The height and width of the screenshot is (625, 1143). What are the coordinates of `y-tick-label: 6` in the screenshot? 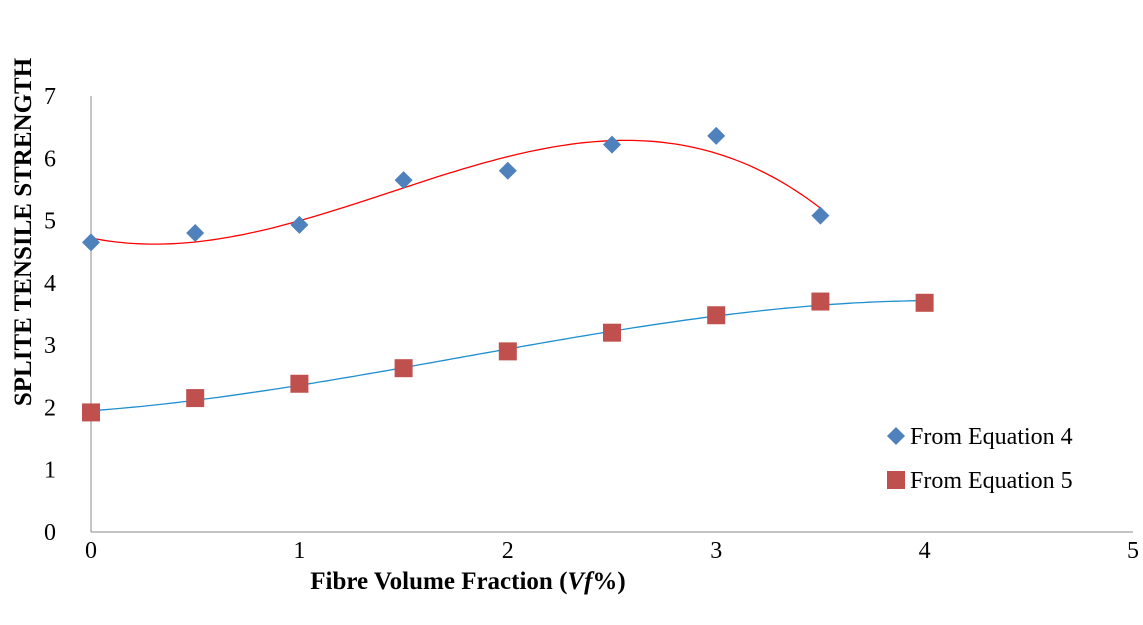 It's located at (50, 159).